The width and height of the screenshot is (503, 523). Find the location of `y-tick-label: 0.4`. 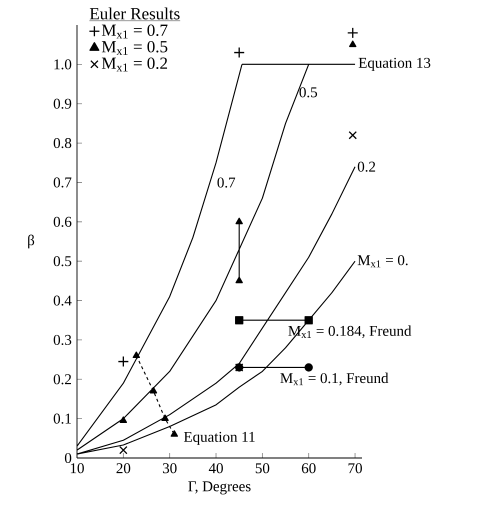

y-tick-label: 0.4 is located at coordinates (63, 300).